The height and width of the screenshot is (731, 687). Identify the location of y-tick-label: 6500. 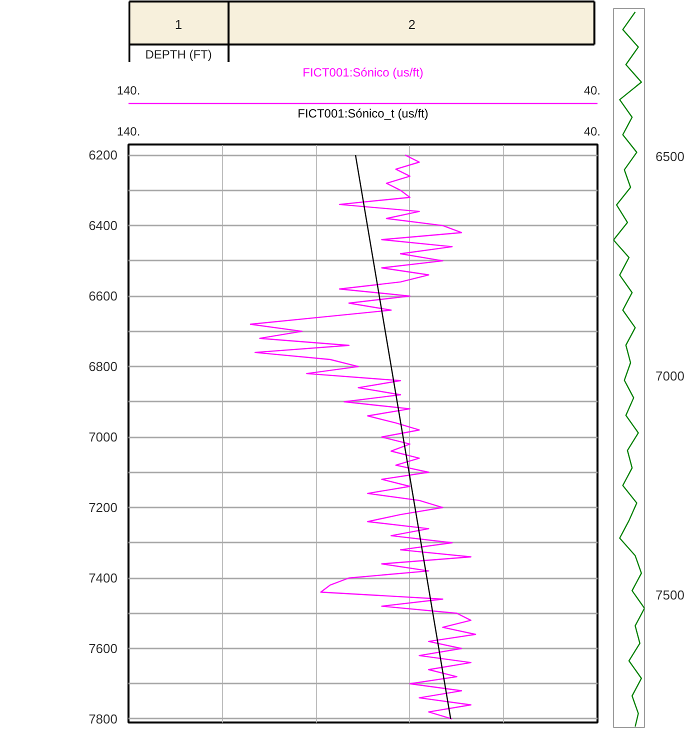
(670, 156).